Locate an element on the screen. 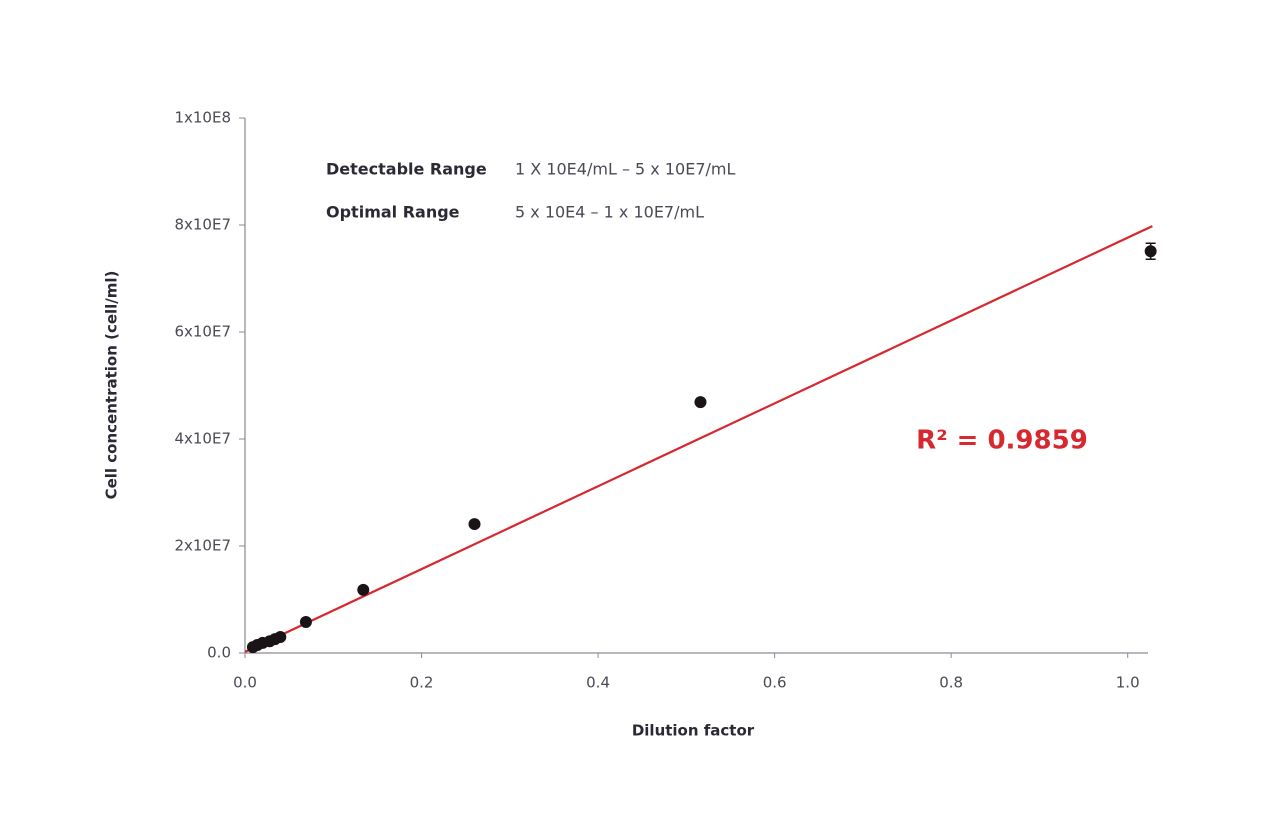  annotation: 5 x 10E4 – 1 x 10E7/mL is located at coordinates (609, 212).